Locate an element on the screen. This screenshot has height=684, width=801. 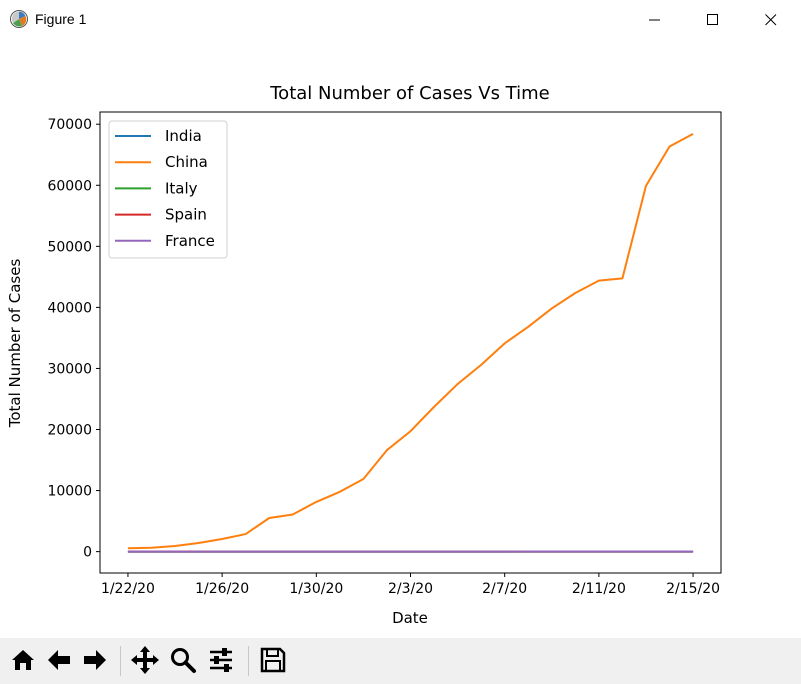
legend-label-india: India is located at coordinates (183, 136).